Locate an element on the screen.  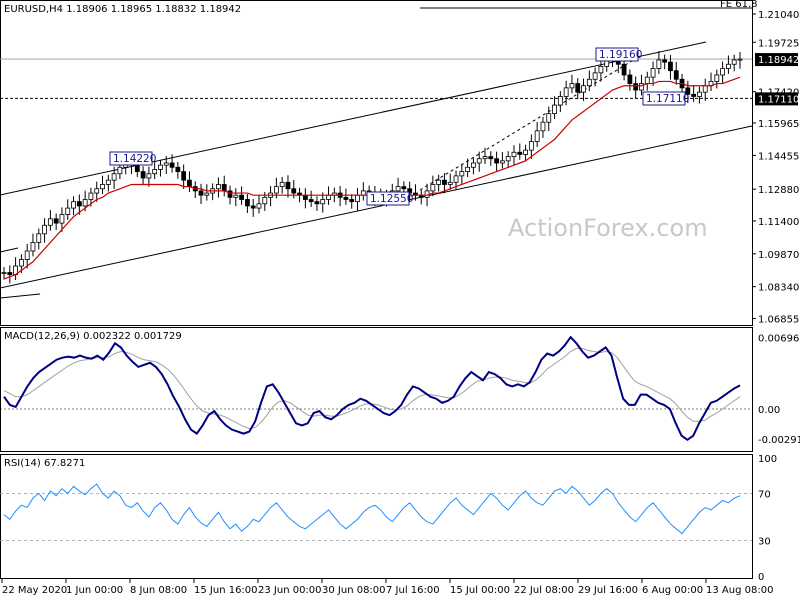
rsi-y-tick-label: 0 is located at coordinates (761, 577).